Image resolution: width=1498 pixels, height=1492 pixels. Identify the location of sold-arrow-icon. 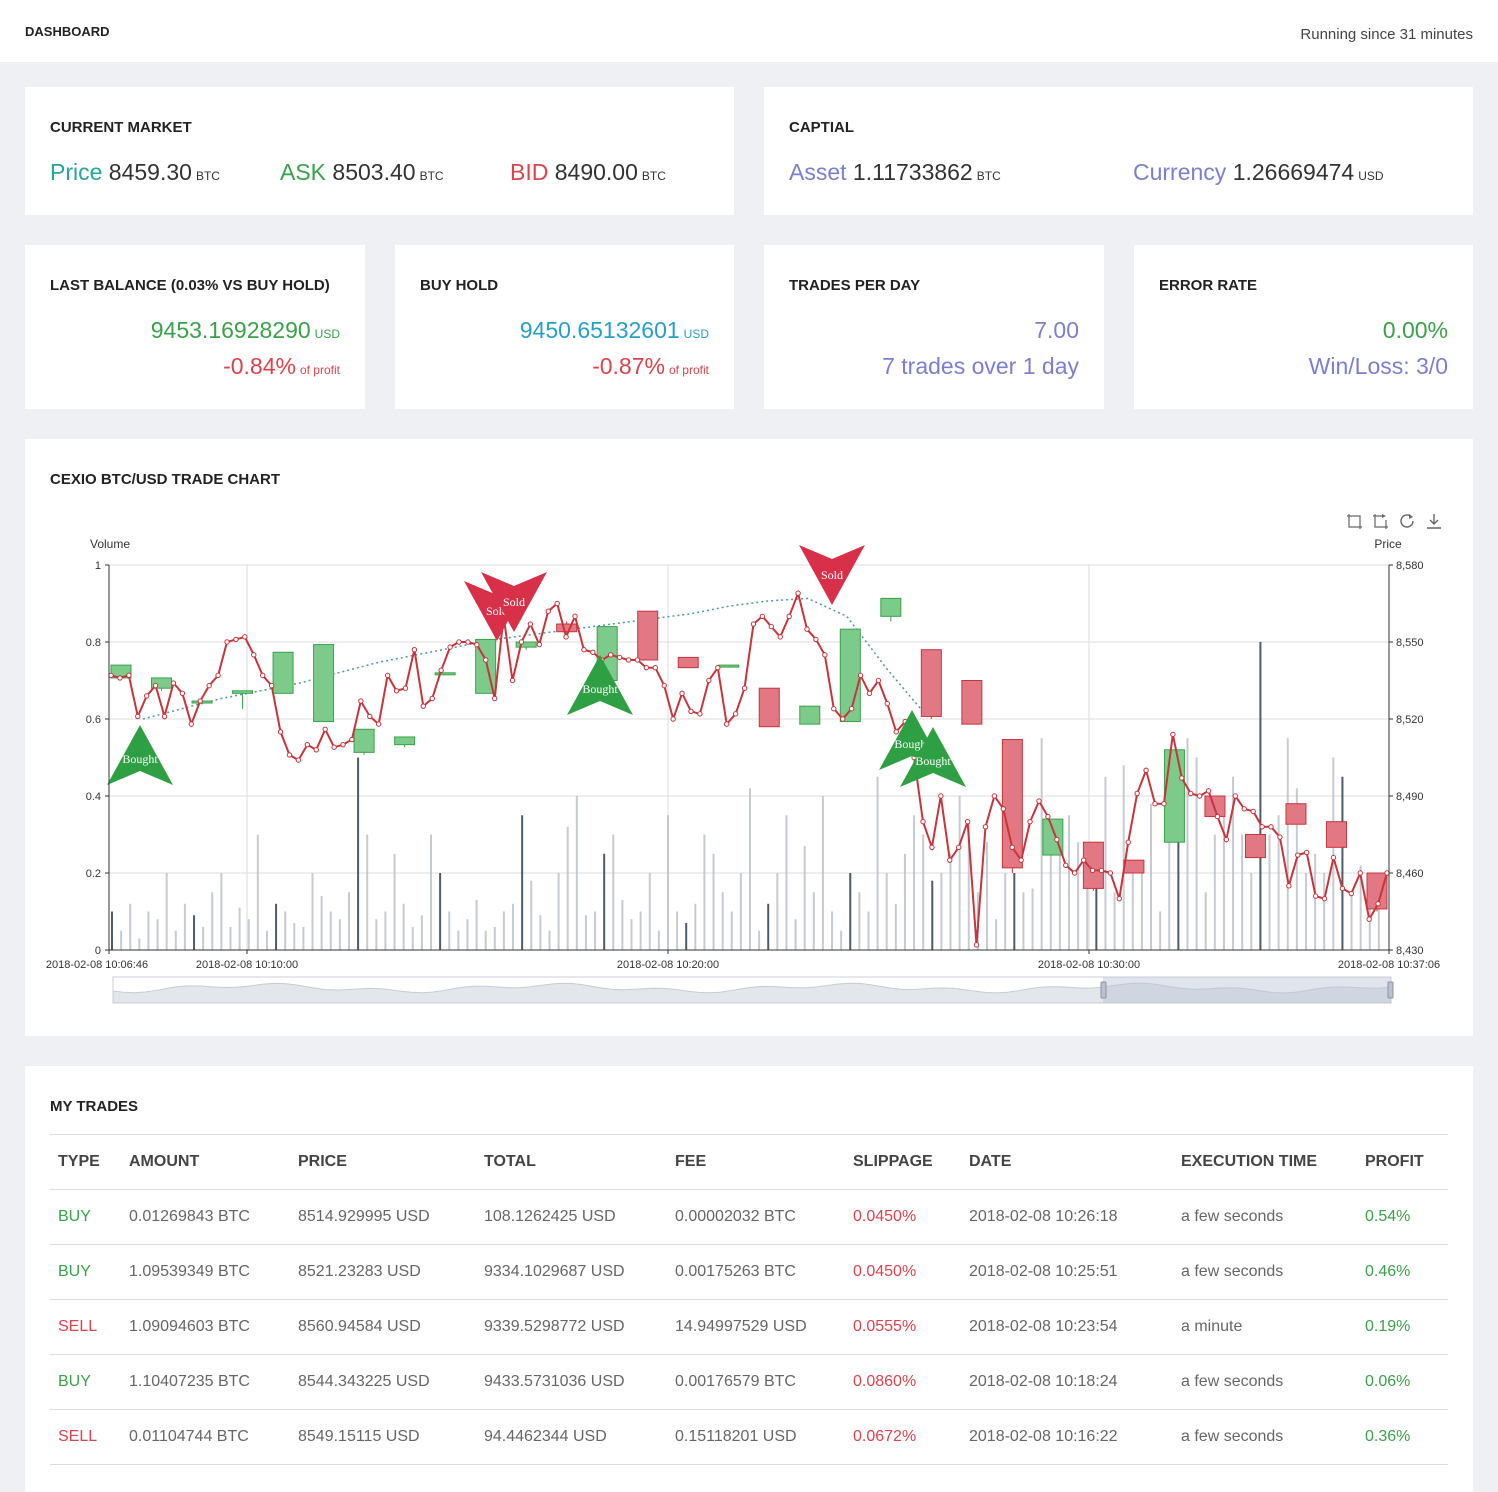
(514, 602).